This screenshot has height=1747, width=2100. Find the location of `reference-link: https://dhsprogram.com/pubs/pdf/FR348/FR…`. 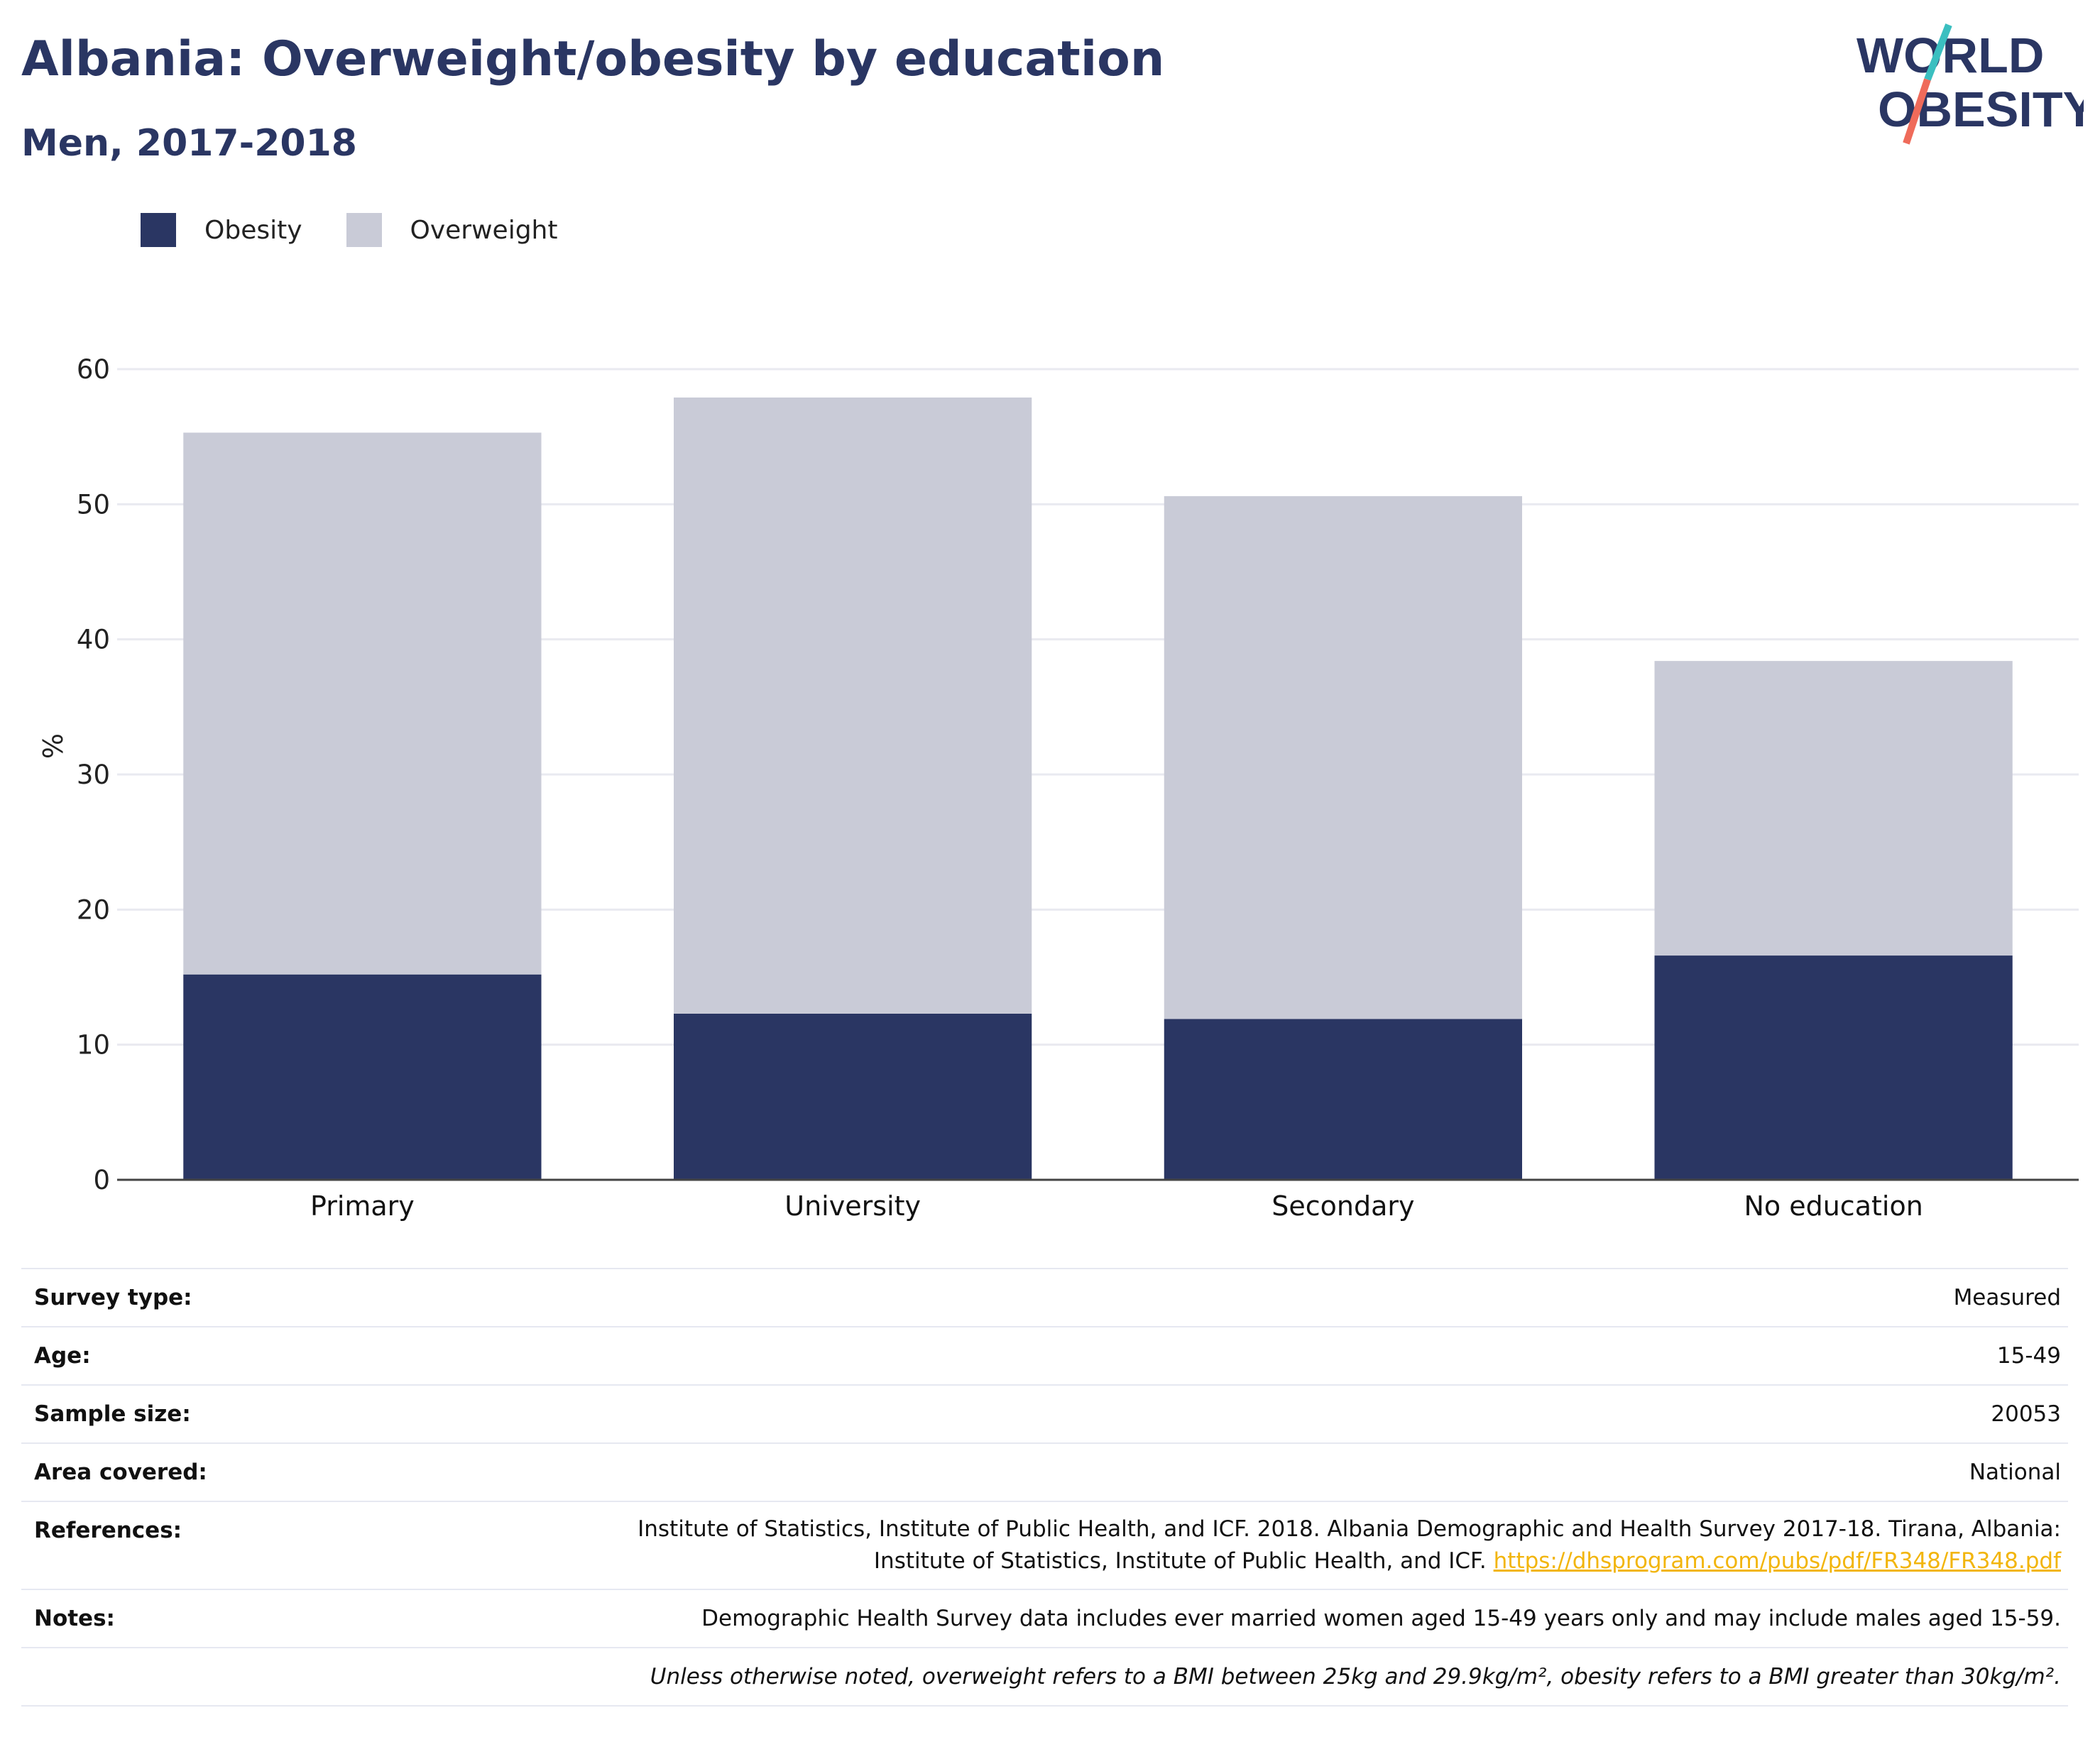

reference-link: https://dhsprogram.com/pubs/pdf/FR348/FR… is located at coordinates (1777, 1561).